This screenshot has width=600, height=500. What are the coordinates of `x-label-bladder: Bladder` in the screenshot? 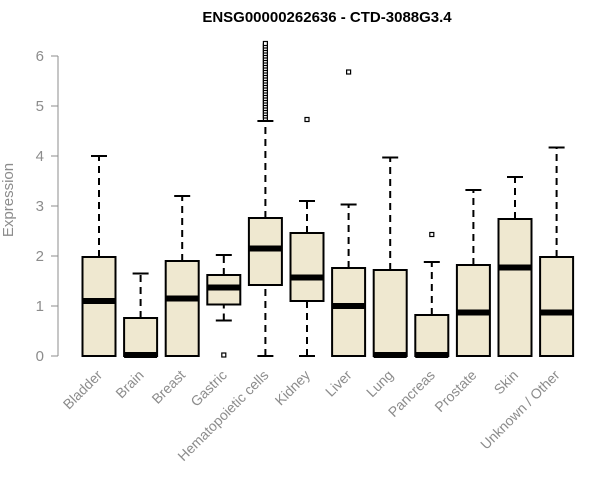 It's located at (83, 390).